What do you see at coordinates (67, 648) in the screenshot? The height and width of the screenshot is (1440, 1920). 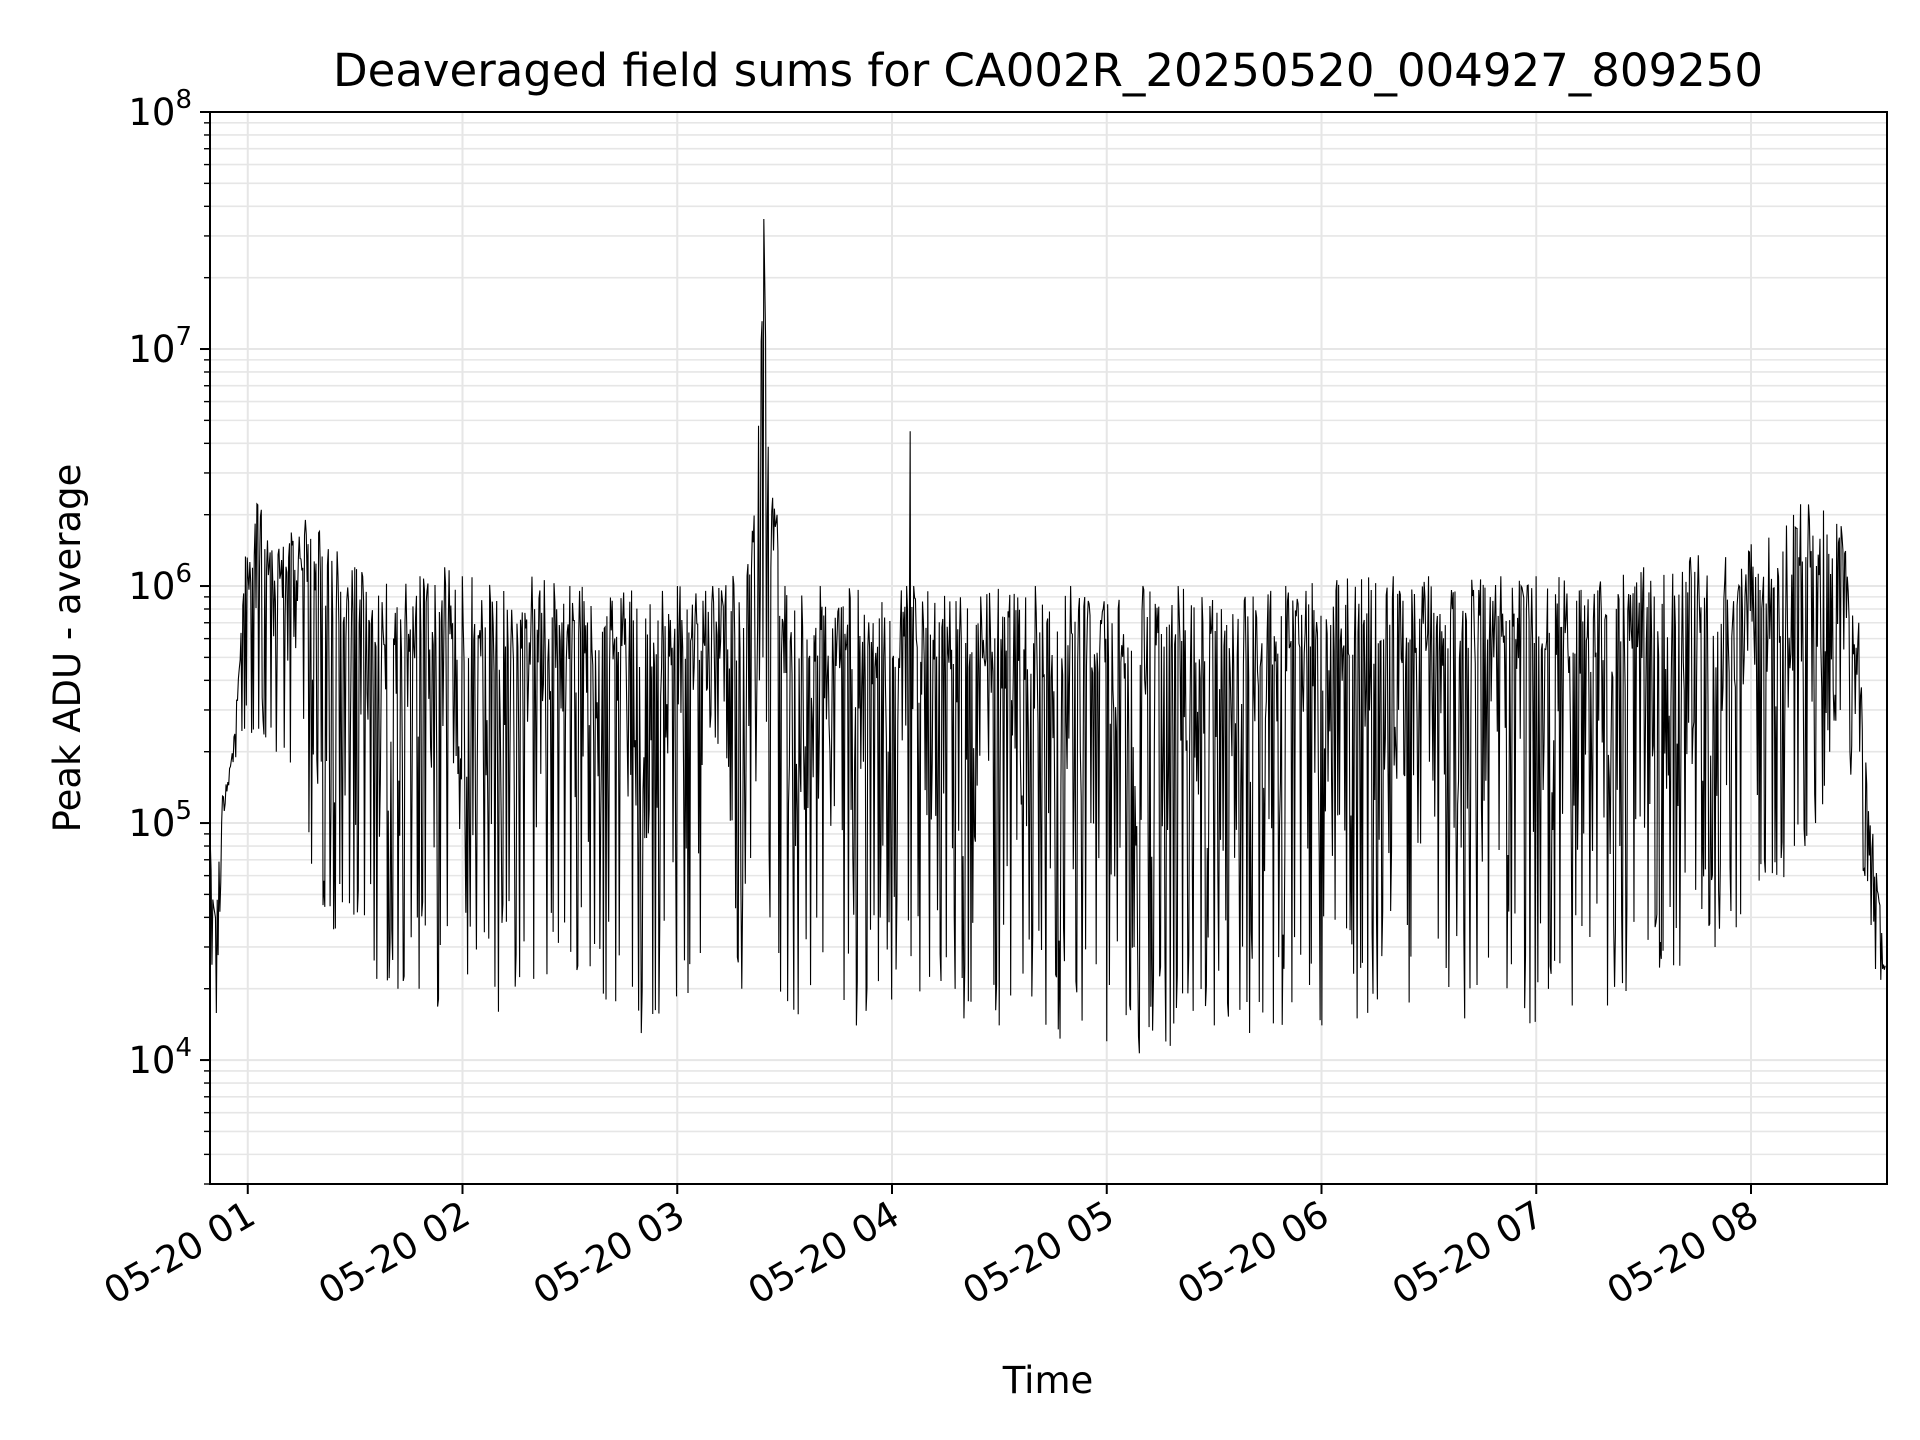 I see `y-axis-label: Peak ADU - average` at bounding box center [67, 648].